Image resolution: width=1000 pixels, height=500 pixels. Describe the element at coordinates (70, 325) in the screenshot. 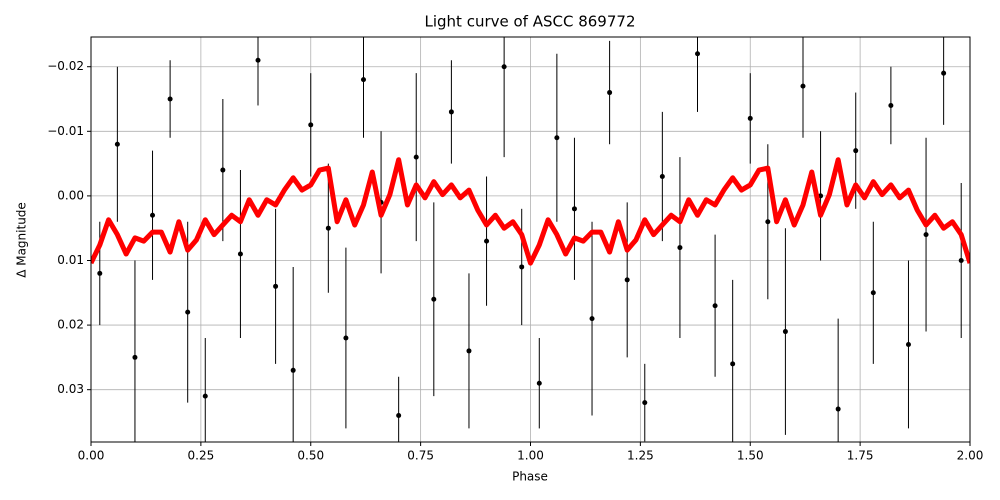

I see `y-tick-label: 0.02` at that location.